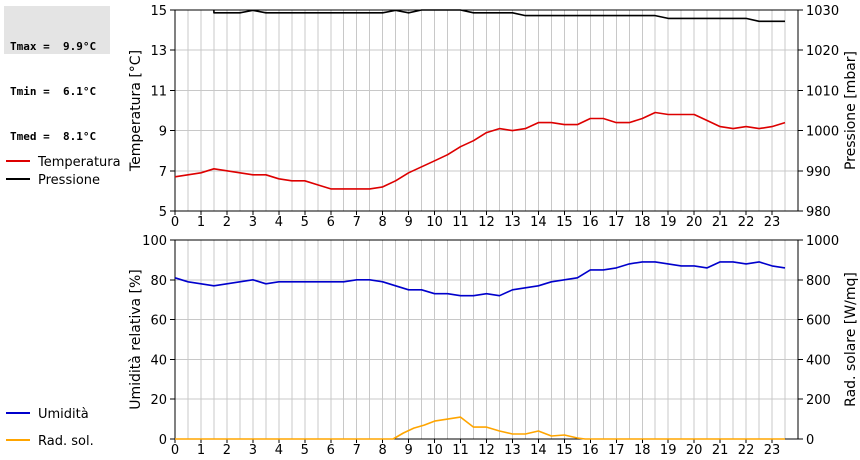 This screenshot has height=460, width=860. What do you see at coordinates (158, 400) in the screenshot?
I see `y-tick-label: 20` at bounding box center [158, 400].